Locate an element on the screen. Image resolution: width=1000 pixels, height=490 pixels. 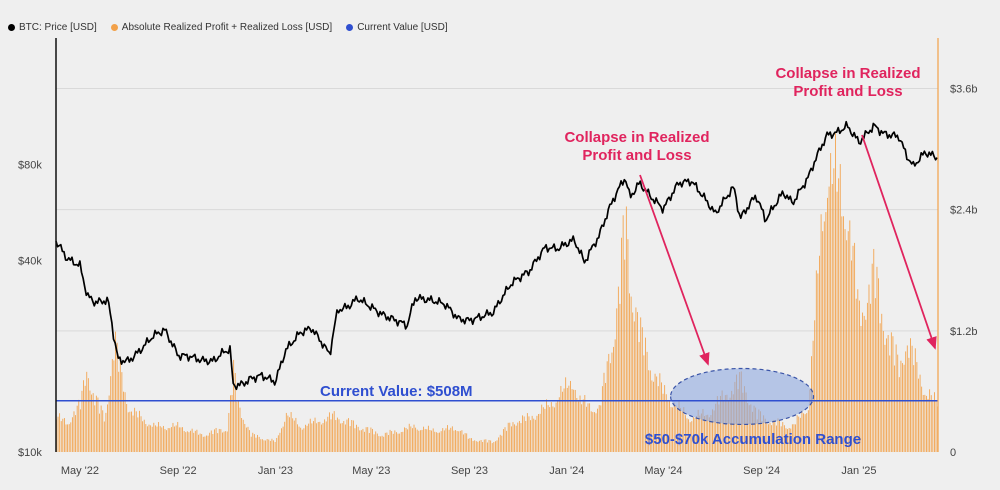
legend-item-price: BTC: Price [USD] is located at coordinates (52, 27).